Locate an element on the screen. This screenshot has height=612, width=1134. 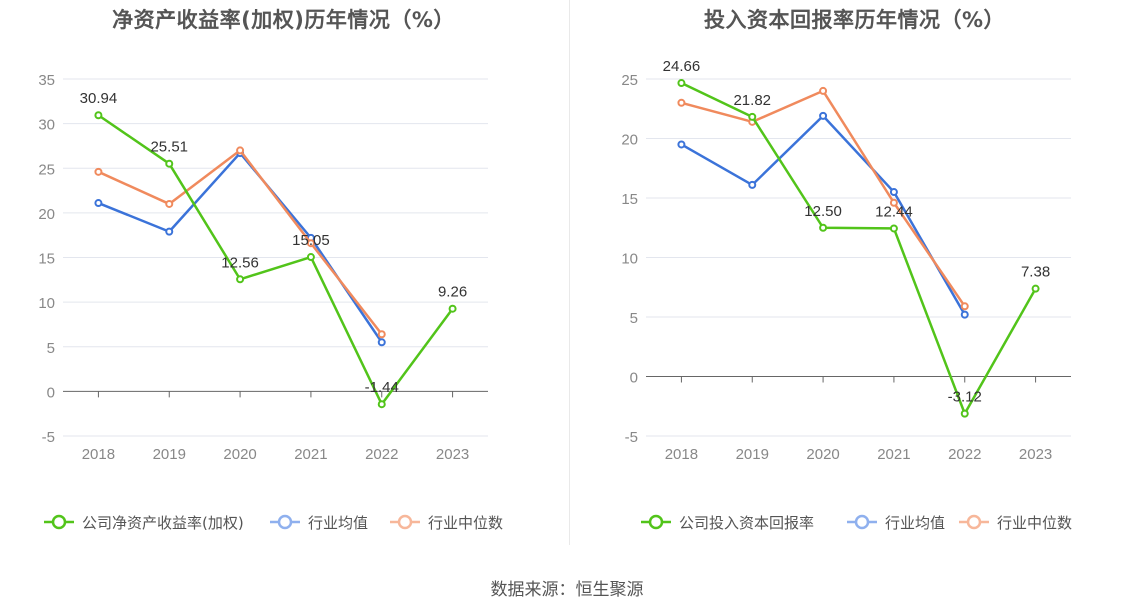
data-label: -1.44 is located at coordinates (382, 387).